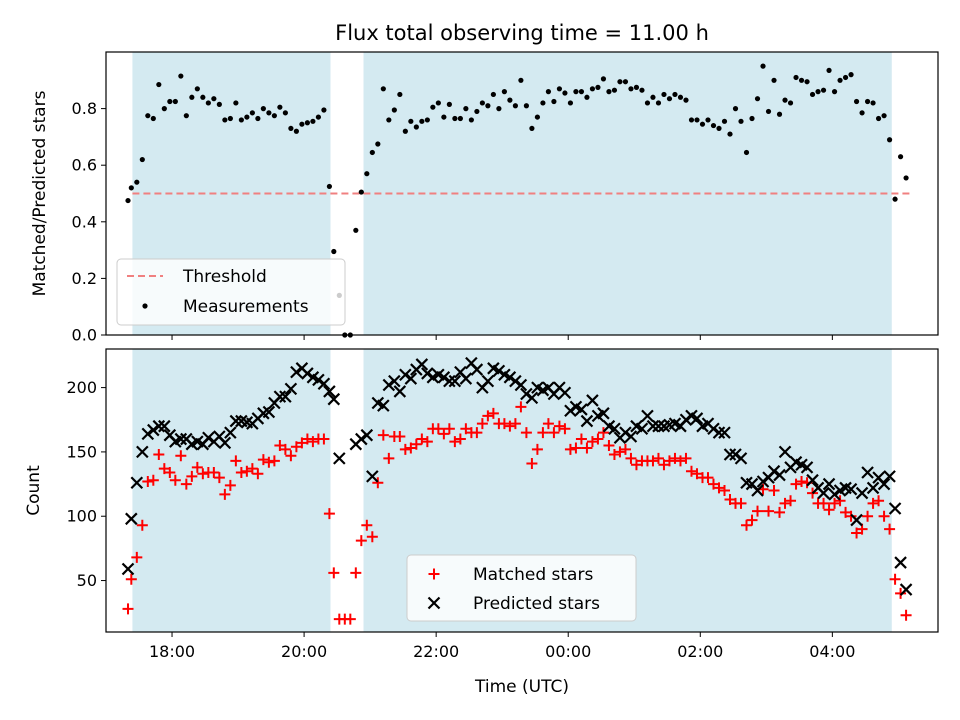 The width and height of the screenshot is (960, 720). Describe the element at coordinates (81, 387) in the screenshot. I see `y-tick-label: 200` at that location.